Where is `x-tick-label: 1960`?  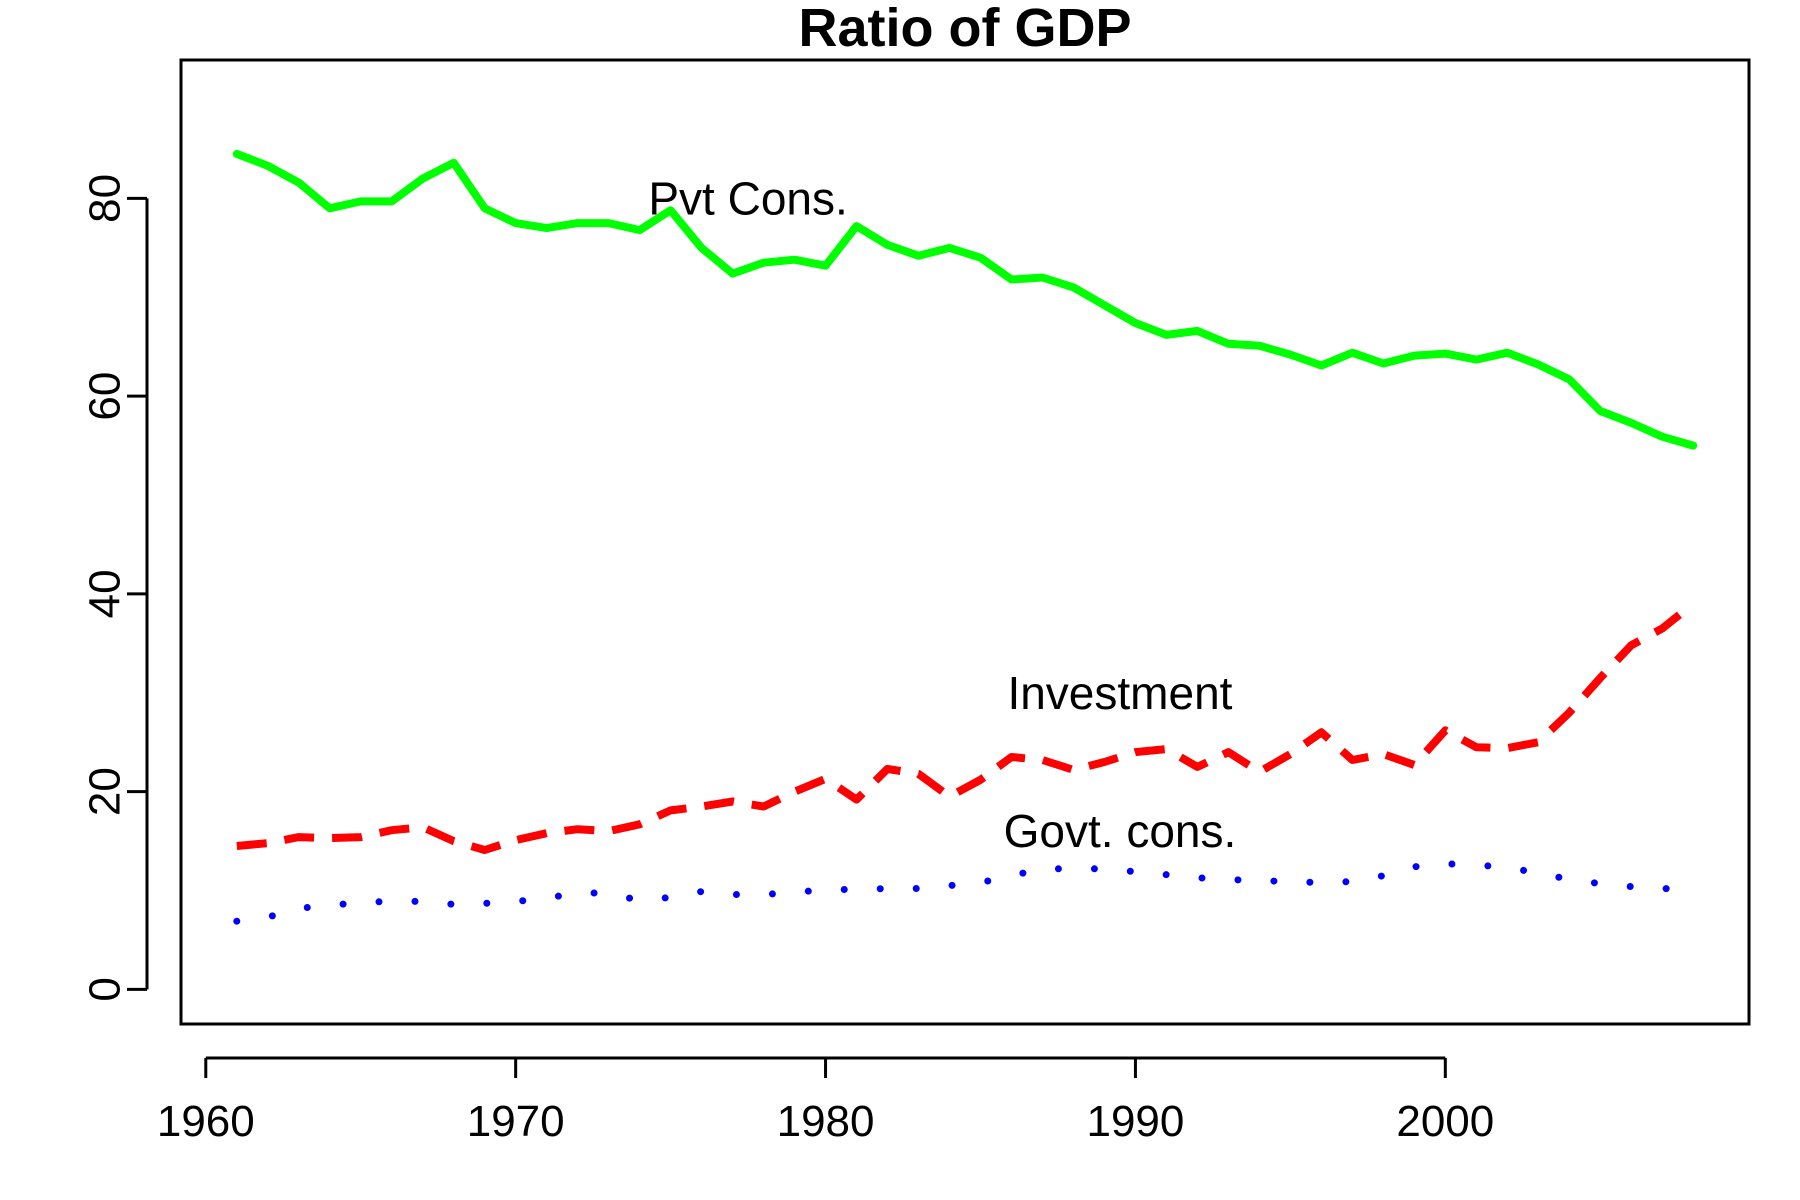
x-tick-label: 1960 is located at coordinates (206, 1121).